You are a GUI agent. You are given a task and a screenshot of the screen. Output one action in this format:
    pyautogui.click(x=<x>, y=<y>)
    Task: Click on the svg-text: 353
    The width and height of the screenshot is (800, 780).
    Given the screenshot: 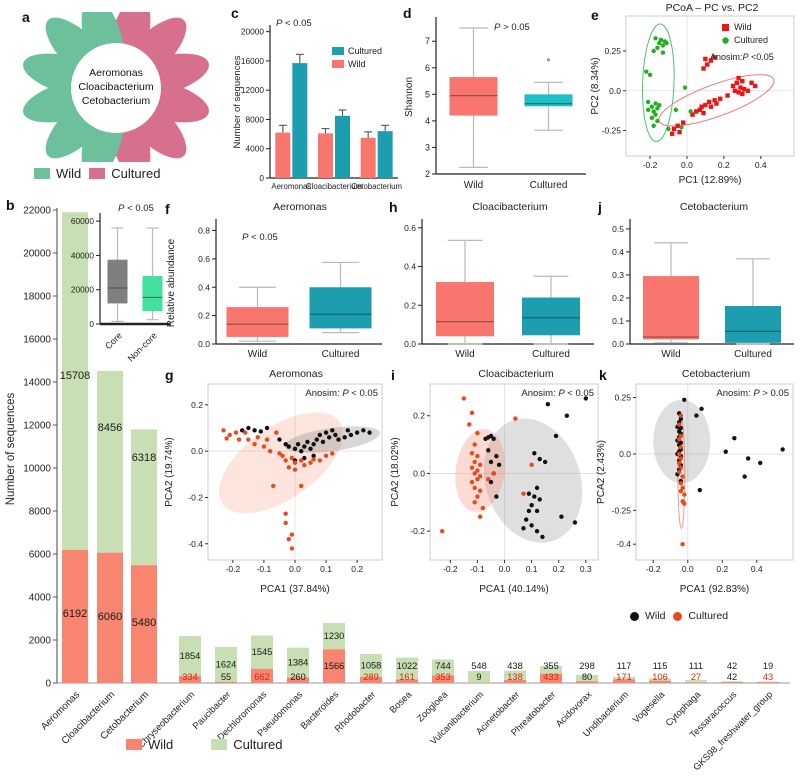 What is the action you would take?
    pyautogui.click(x=443, y=677)
    